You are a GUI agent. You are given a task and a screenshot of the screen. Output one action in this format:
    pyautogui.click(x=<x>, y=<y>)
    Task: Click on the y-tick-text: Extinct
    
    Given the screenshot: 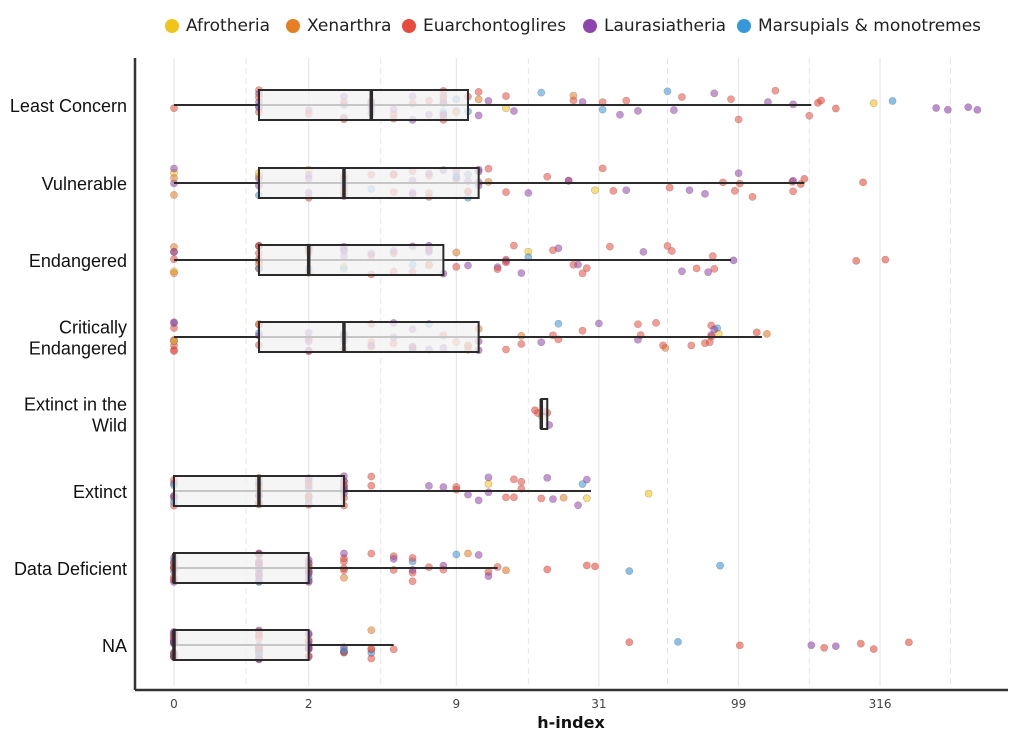 What is the action you would take?
    pyautogui.click(x=100, y=492)
    